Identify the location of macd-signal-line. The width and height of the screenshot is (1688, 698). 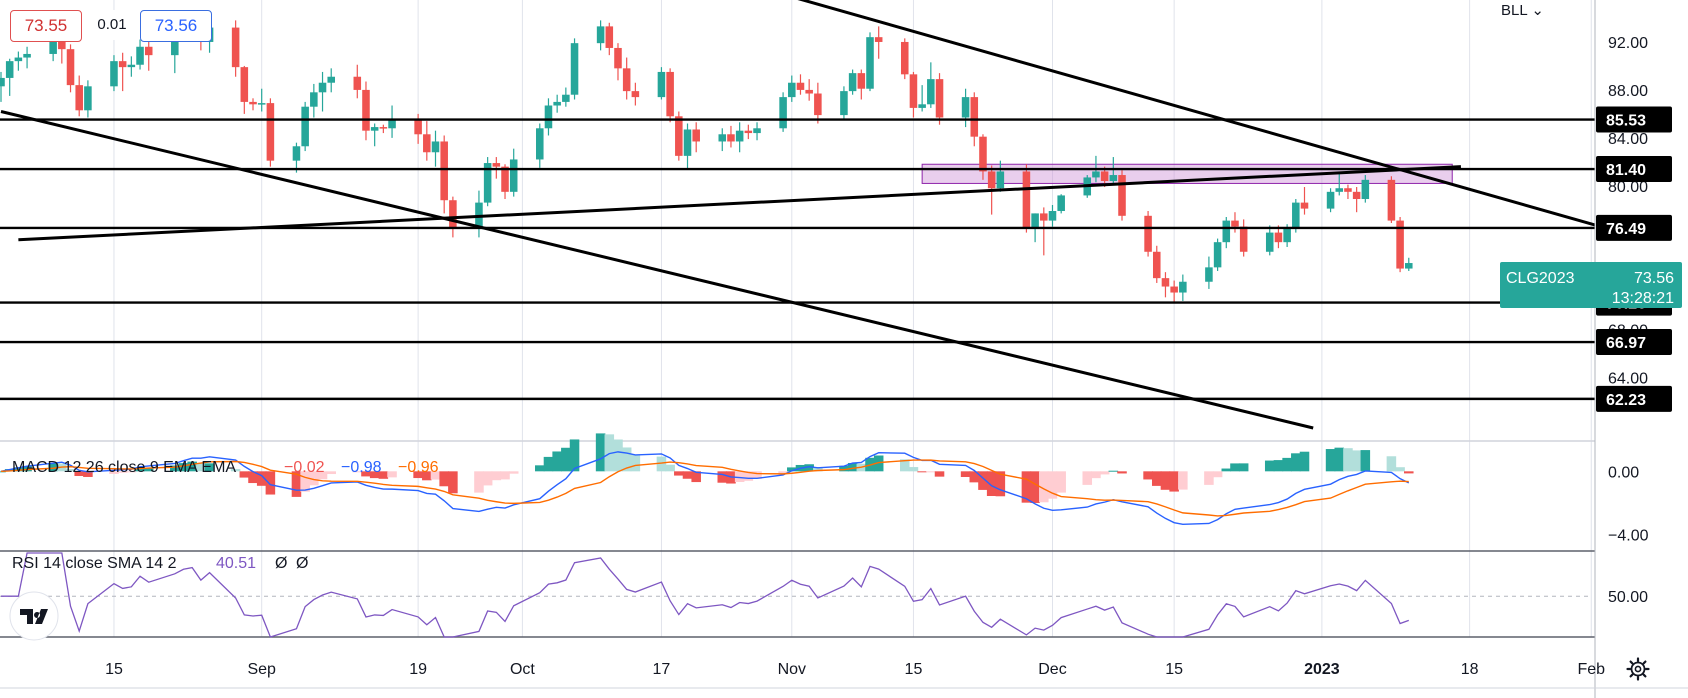
(704, 488).